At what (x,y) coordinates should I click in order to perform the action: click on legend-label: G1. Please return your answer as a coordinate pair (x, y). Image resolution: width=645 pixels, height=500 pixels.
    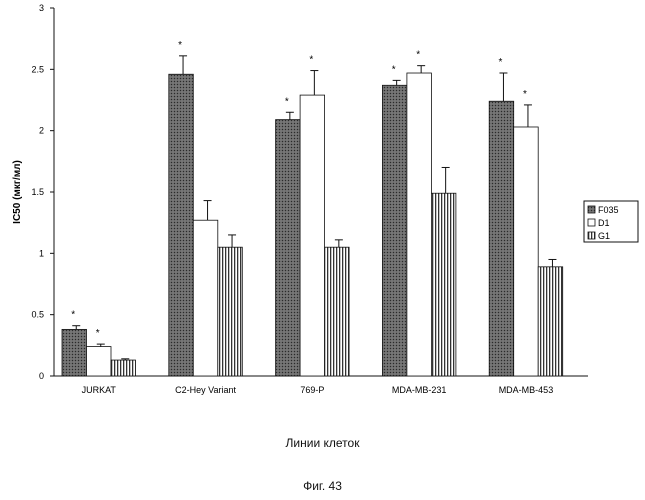
    Looking at the image, I should click on (604, 236).